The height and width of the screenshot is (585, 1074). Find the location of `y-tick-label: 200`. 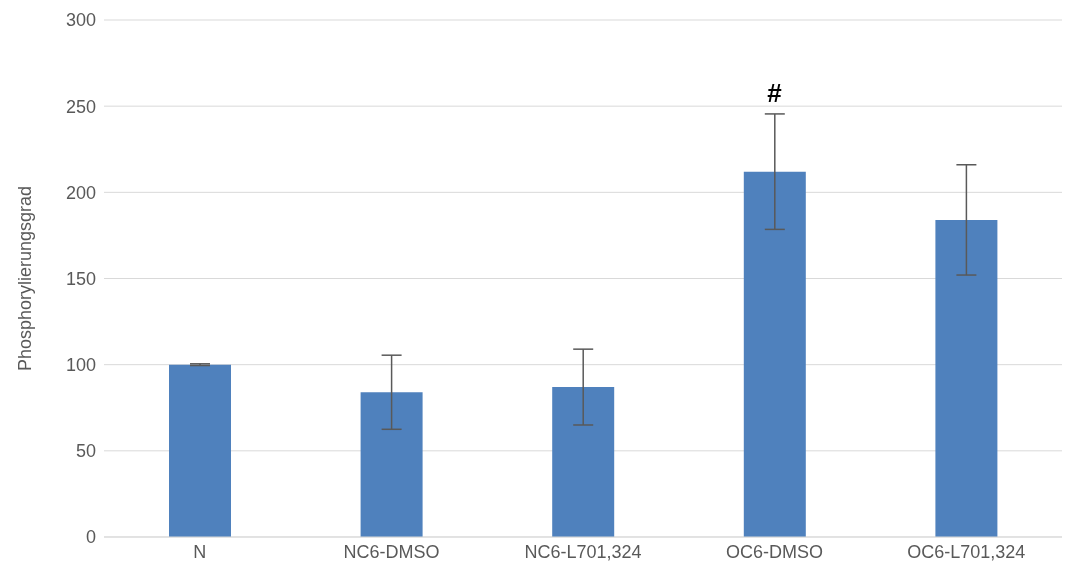

y-tick-label: 200 is located at coordinates (80, 192).